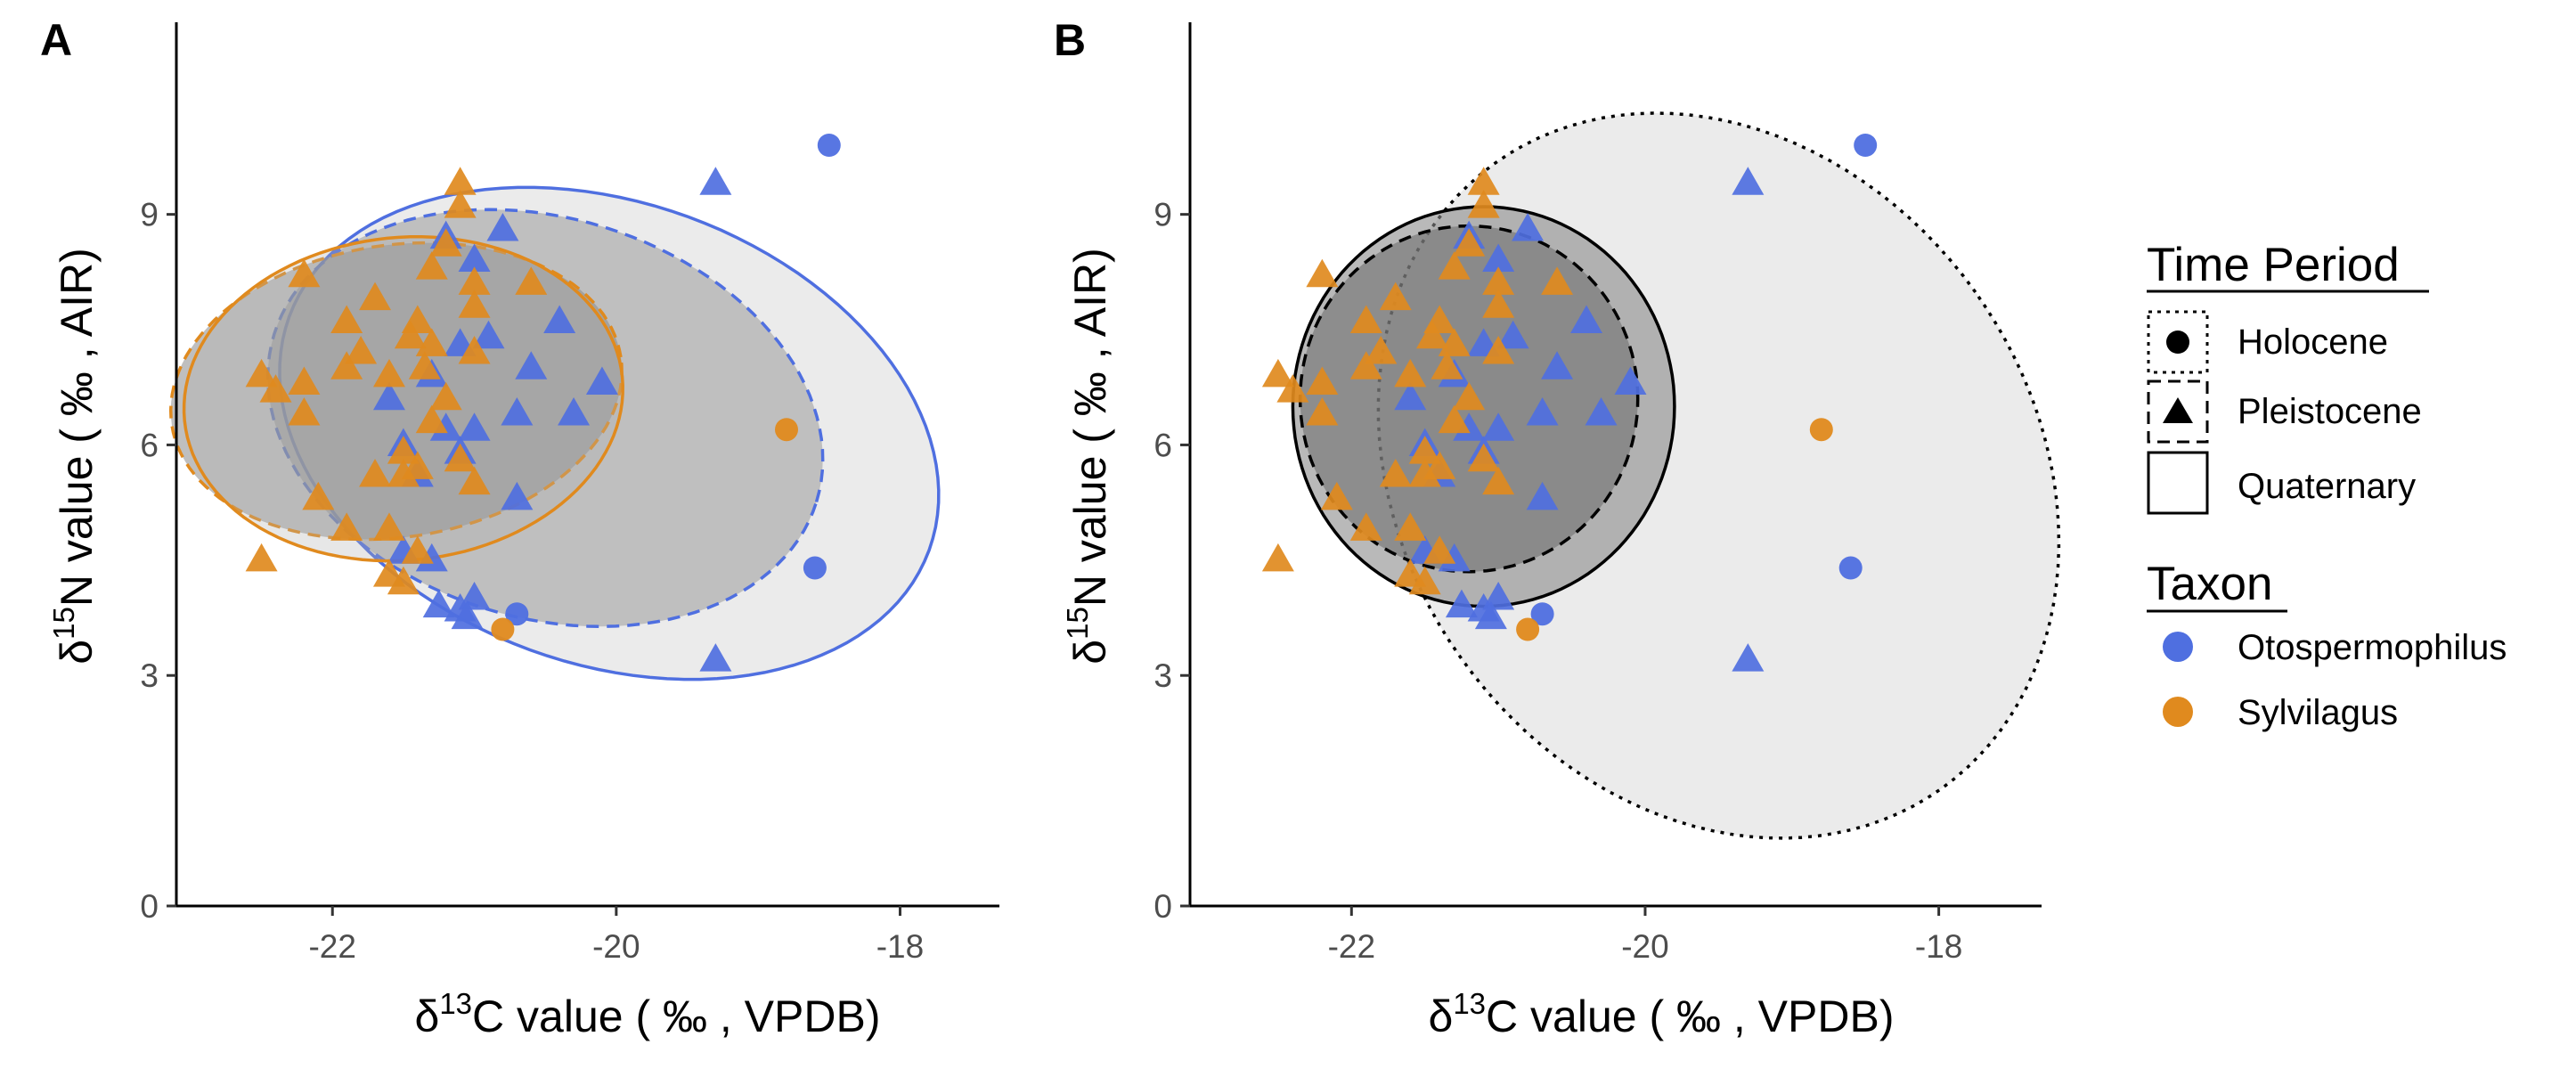 The height and width of the screenshot is (1069, 2576). What do you see at coordinates (2373, 647) in the screenshot?
I see `legend-label-otospermophilus: Otospermophilus` at bounding box center [2373, 647].